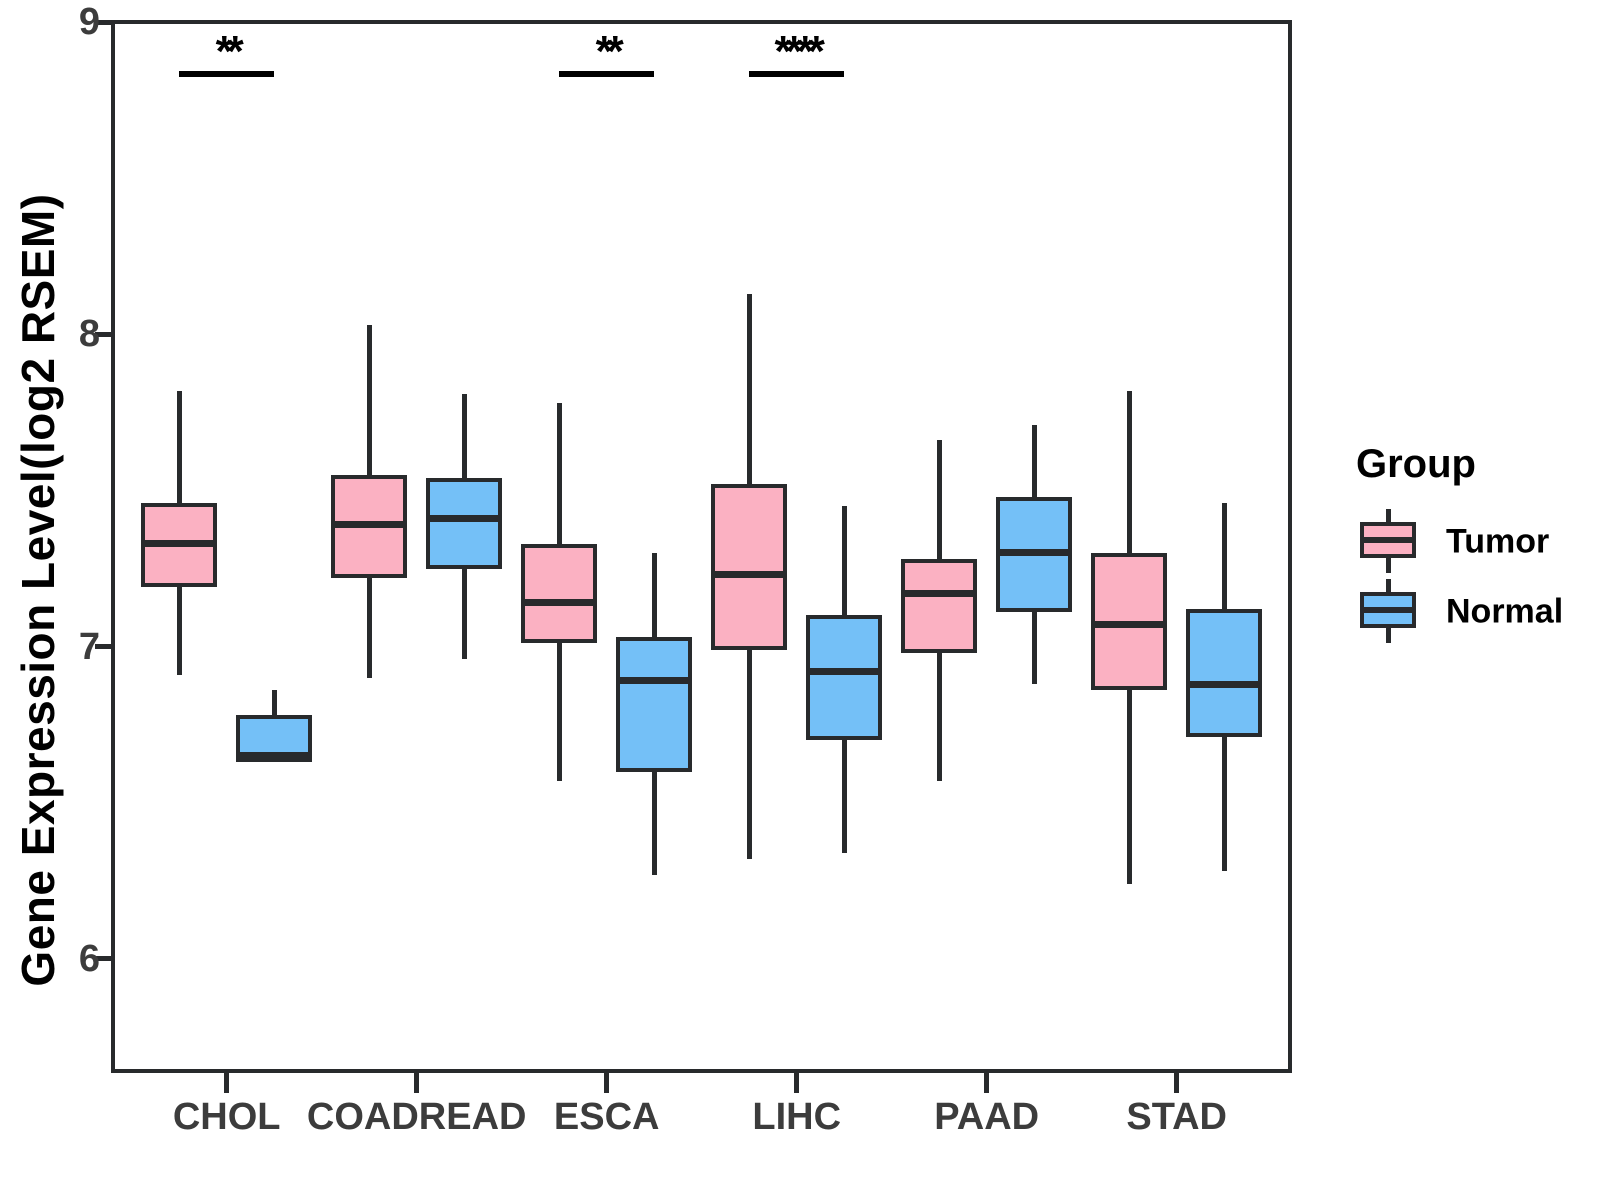 This screenshot has width=1600, height=1200. What do you see at coordinates (179, 544) in the screenshot?
I see `median-Tumor-CHOL` at bounding box center [179, 544].